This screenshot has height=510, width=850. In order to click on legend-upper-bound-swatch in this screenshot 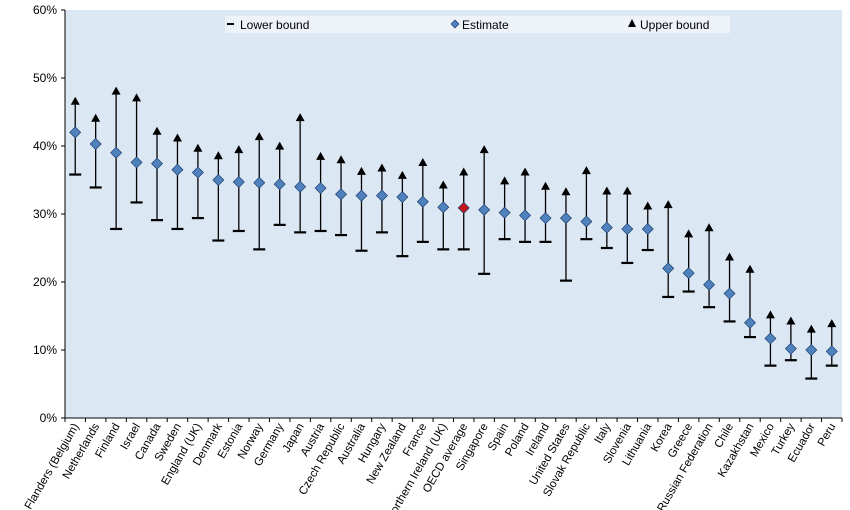, I will do `click(632, 23)`.